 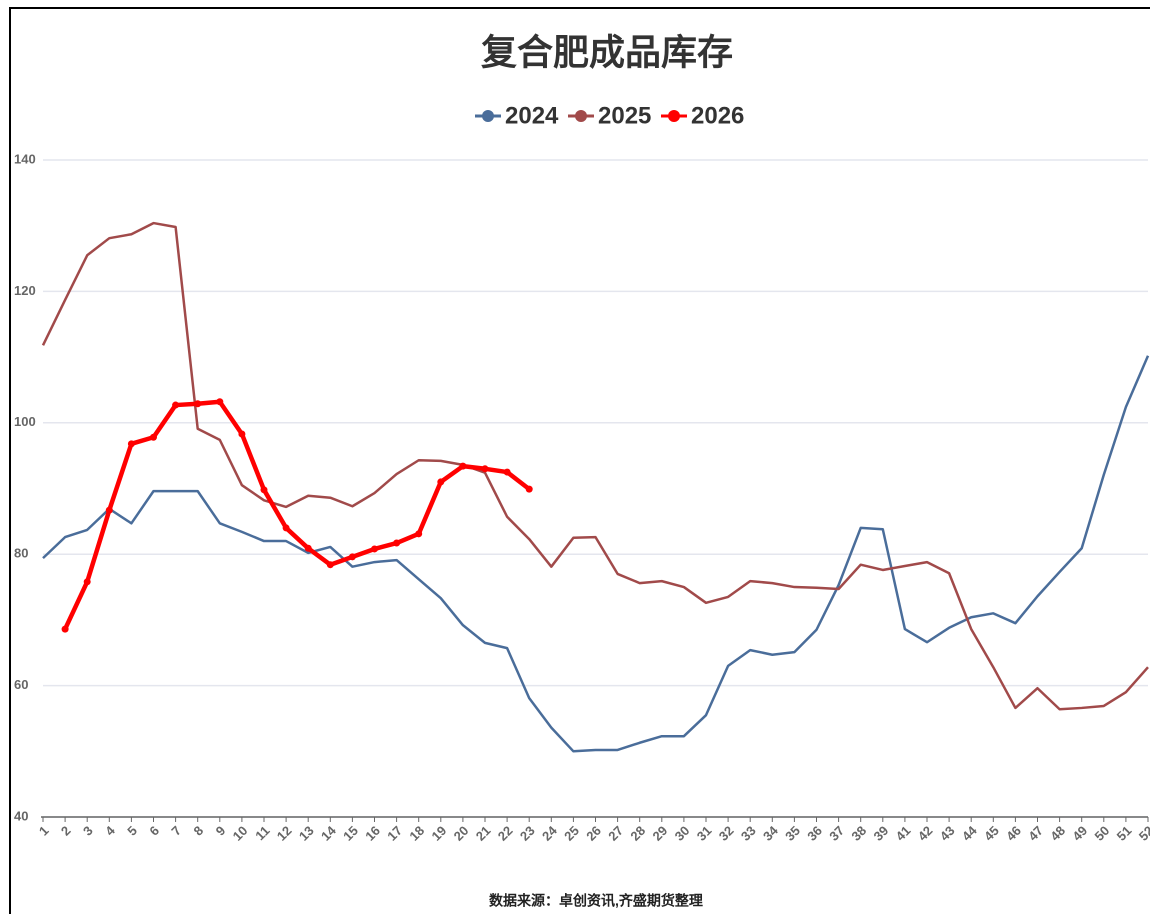 I want to click on x-tick-label: 30, so click(x=682, y=833).